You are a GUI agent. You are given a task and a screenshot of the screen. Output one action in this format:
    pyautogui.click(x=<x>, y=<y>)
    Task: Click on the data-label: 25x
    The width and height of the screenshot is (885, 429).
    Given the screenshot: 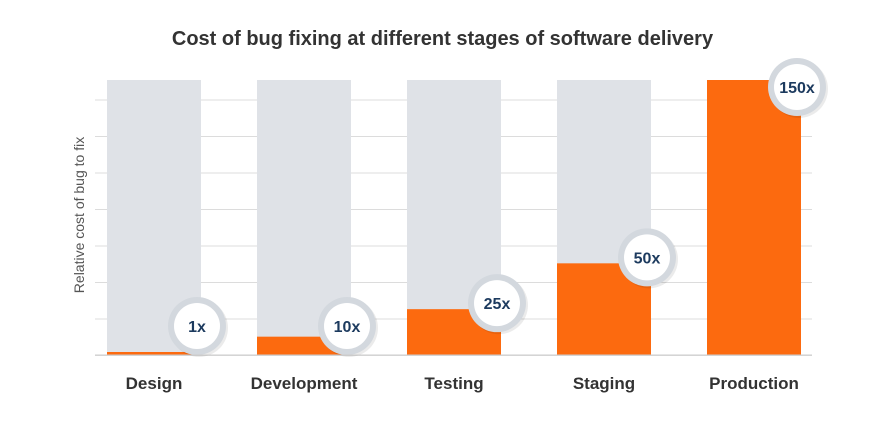 What is the action you would take?
    pyautogui.click(x=497, y=304)
    